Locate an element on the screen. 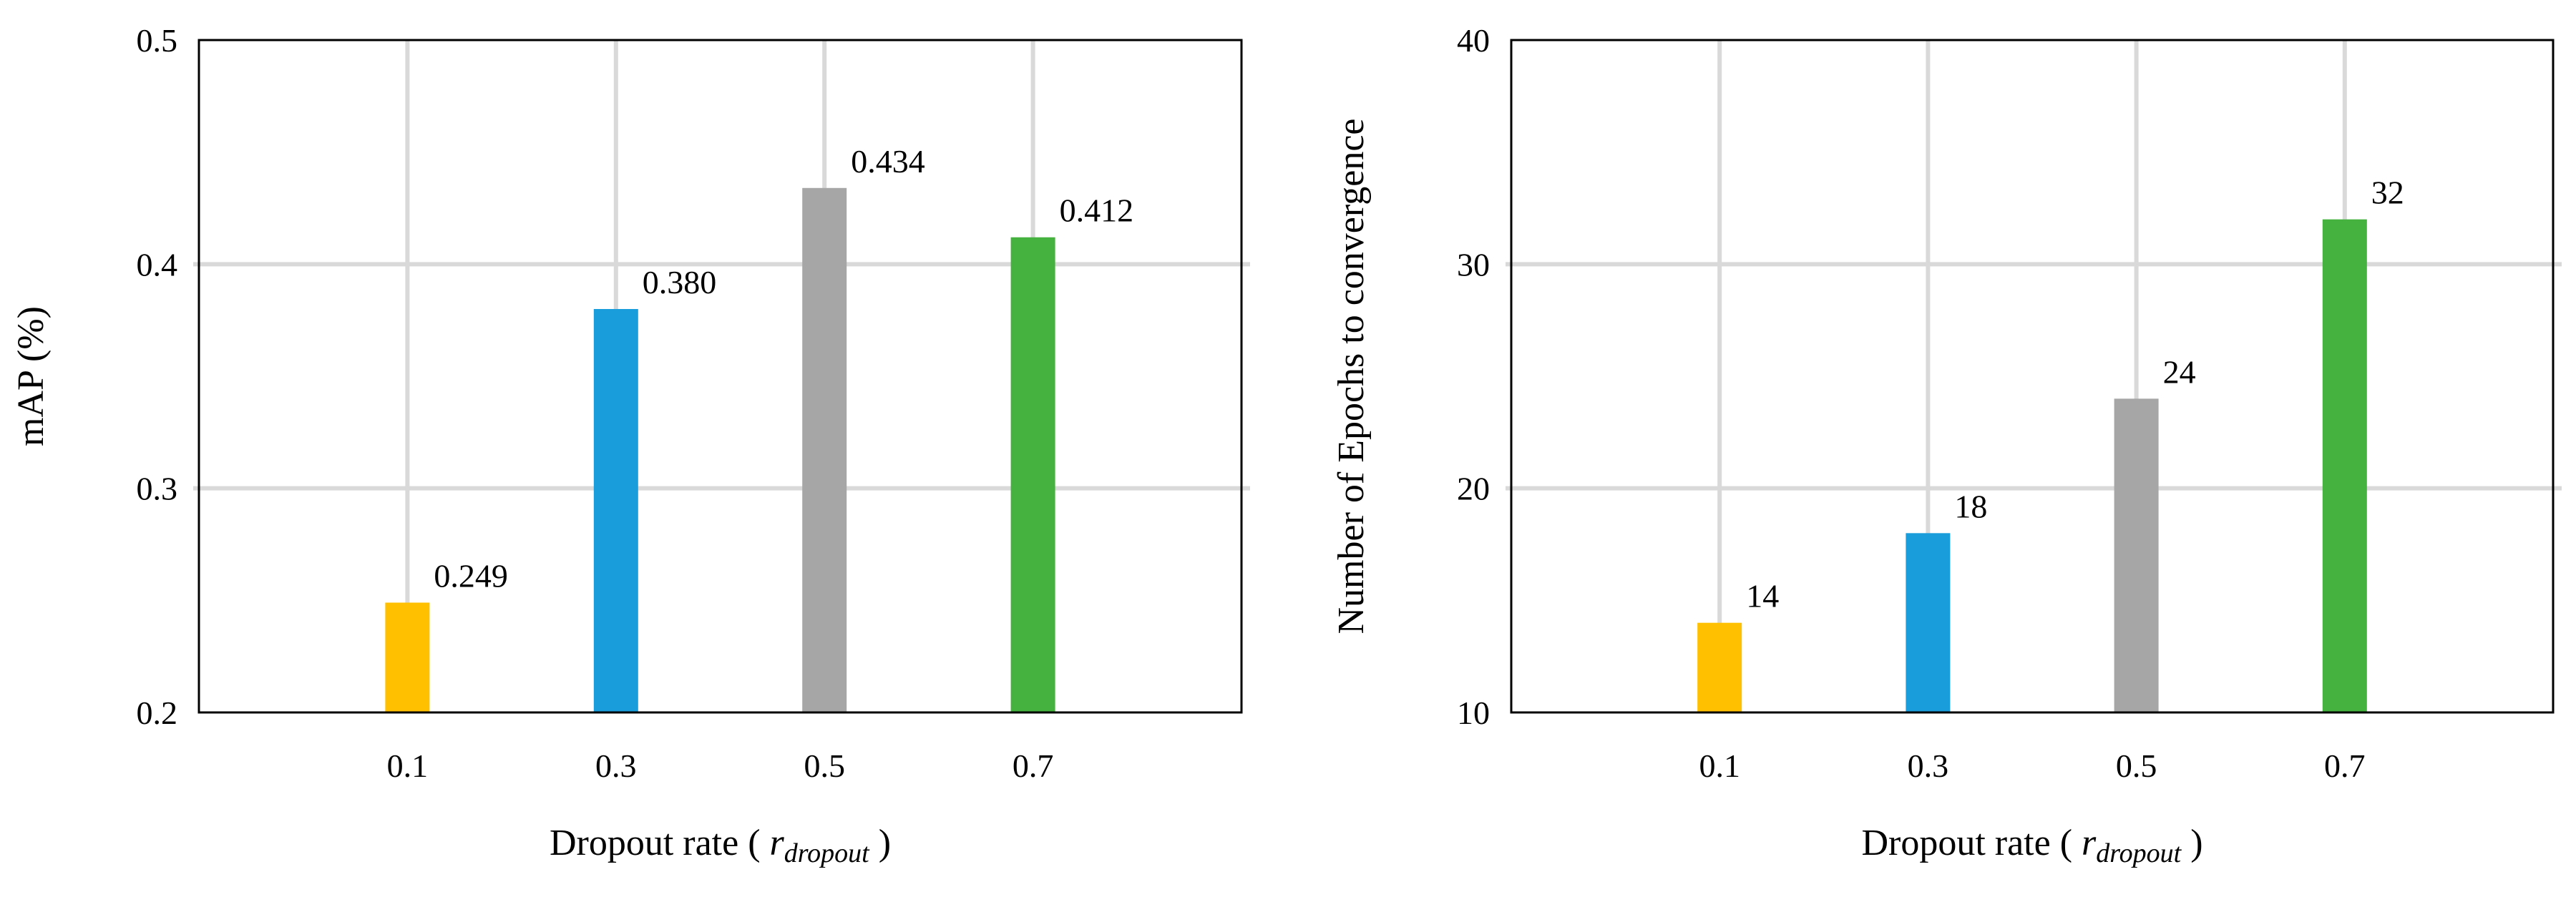  y-tick-label: 0.4 is located at coordinates (157, 264).